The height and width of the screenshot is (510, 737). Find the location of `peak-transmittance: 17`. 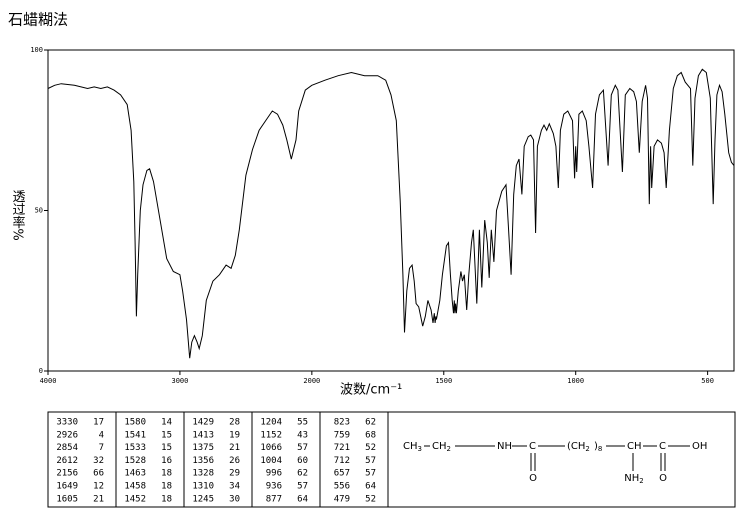

peak-transmittance: 17 is located at coordinates (98, 423).